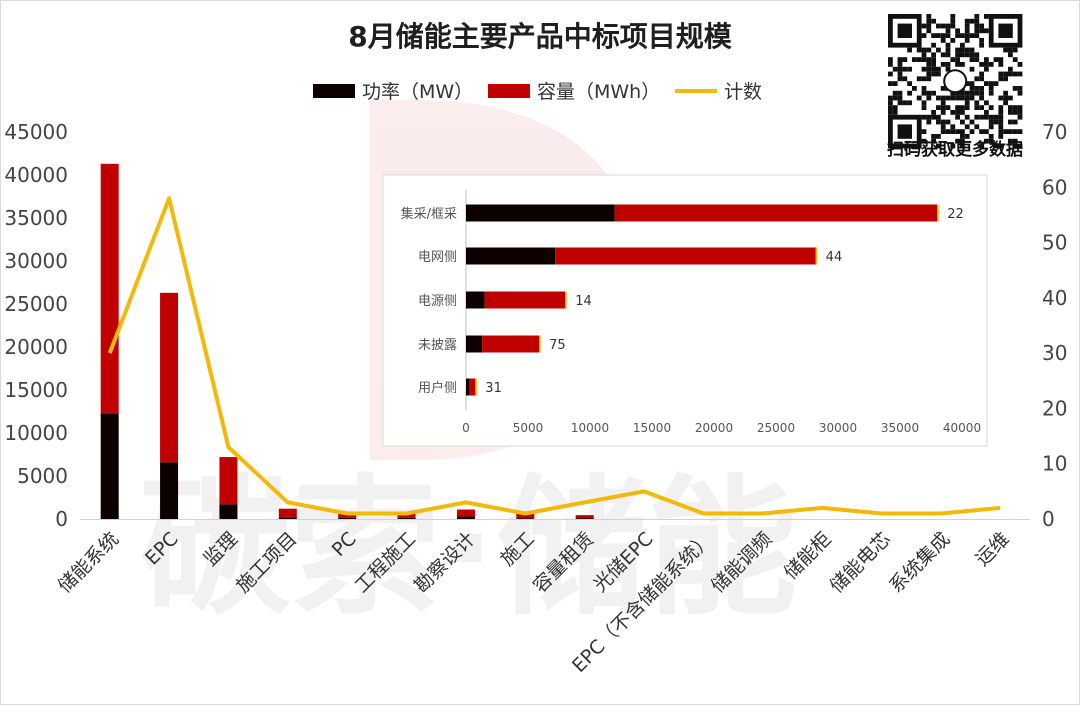  What do you see at coordinates (334, 91) in the screenshot?
I see `legend-swatch-power` at bounding box center [334, 91].